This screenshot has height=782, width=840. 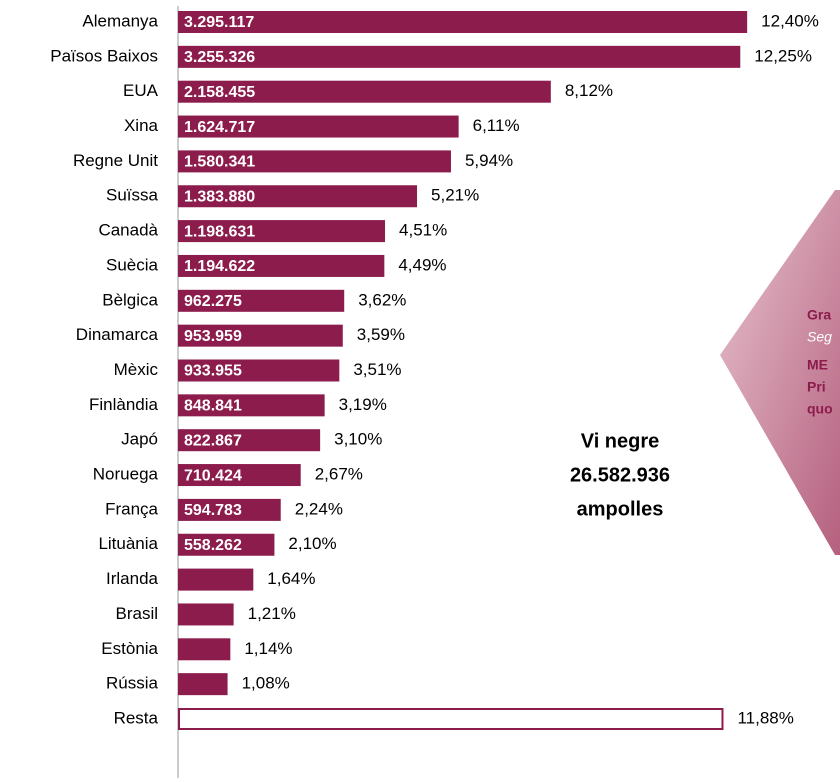 What do you see at coordinates (339, 474) in the screenshot?
I see `share-label: 2,67%` at bounding box center [339, 474].